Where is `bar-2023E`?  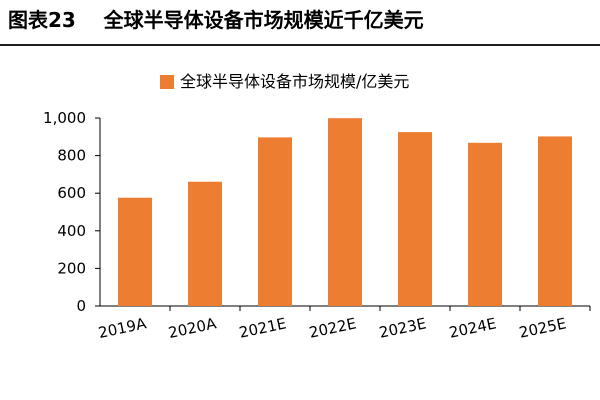
bar-2023E is located at coordinates (415, 219).